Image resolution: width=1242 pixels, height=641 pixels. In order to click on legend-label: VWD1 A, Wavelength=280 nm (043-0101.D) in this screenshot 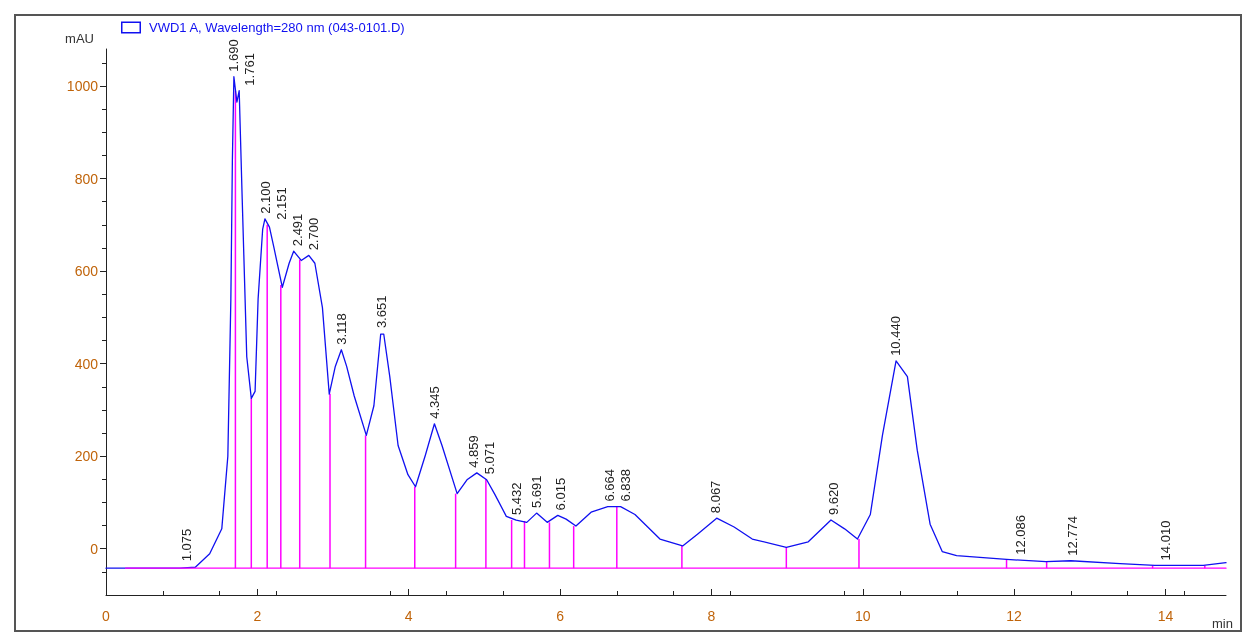, I will do `click(277, 27)`.